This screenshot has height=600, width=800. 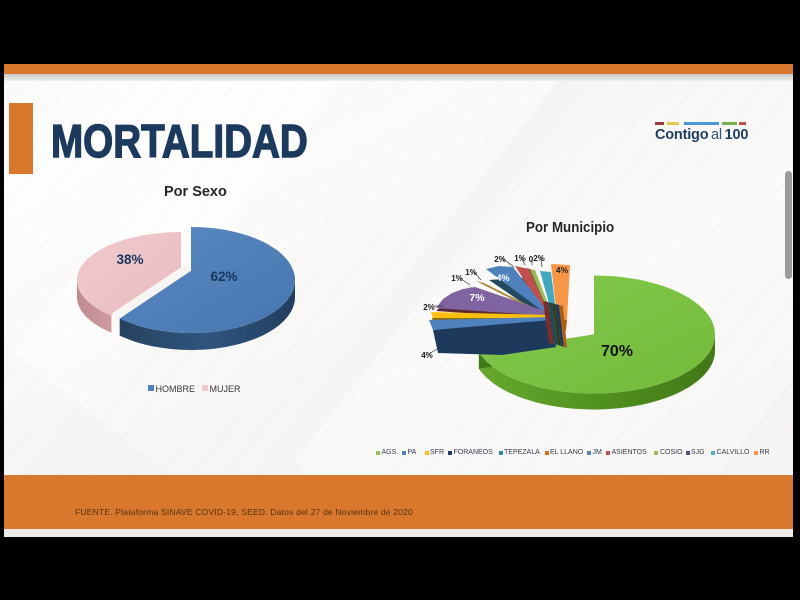 I want to click on svg-text: 62%, so click(x=223, y=276).